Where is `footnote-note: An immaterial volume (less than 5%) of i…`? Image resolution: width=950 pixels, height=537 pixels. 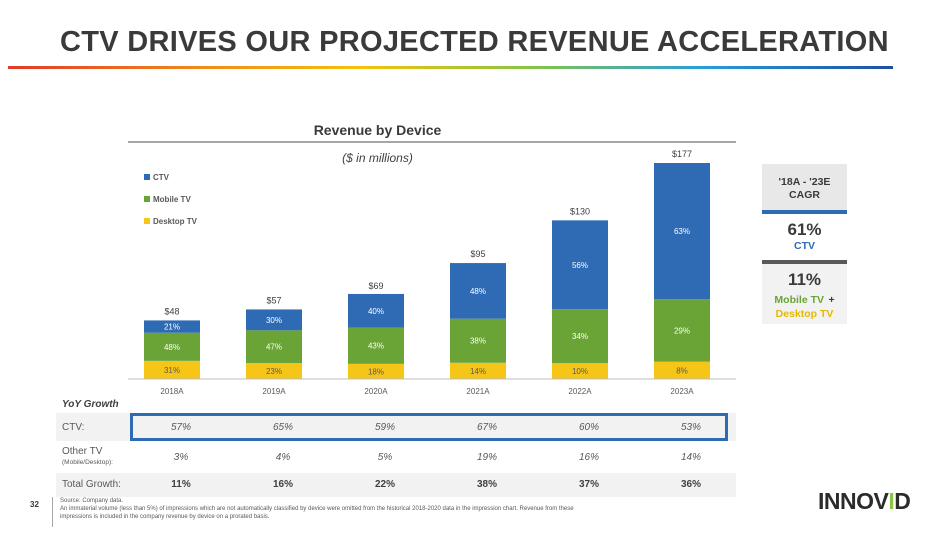
footnote-note: An immaterial volume (less than 5%) of i… is located at coordinates (317, 513).